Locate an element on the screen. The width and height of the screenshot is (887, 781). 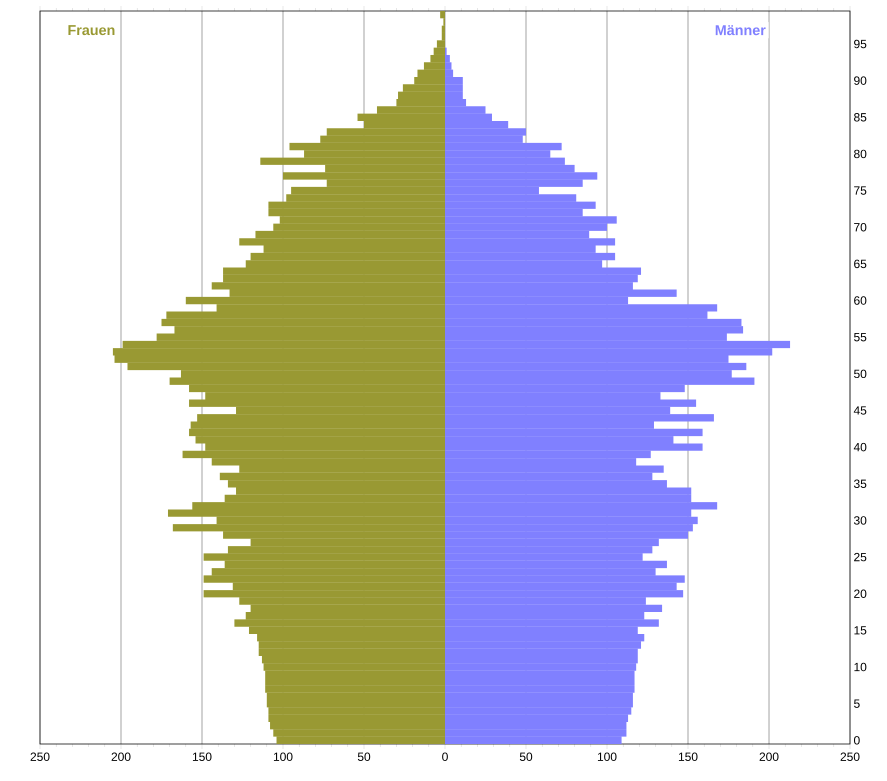
y-tick-label: 90 is located at coordinates (860, 80).